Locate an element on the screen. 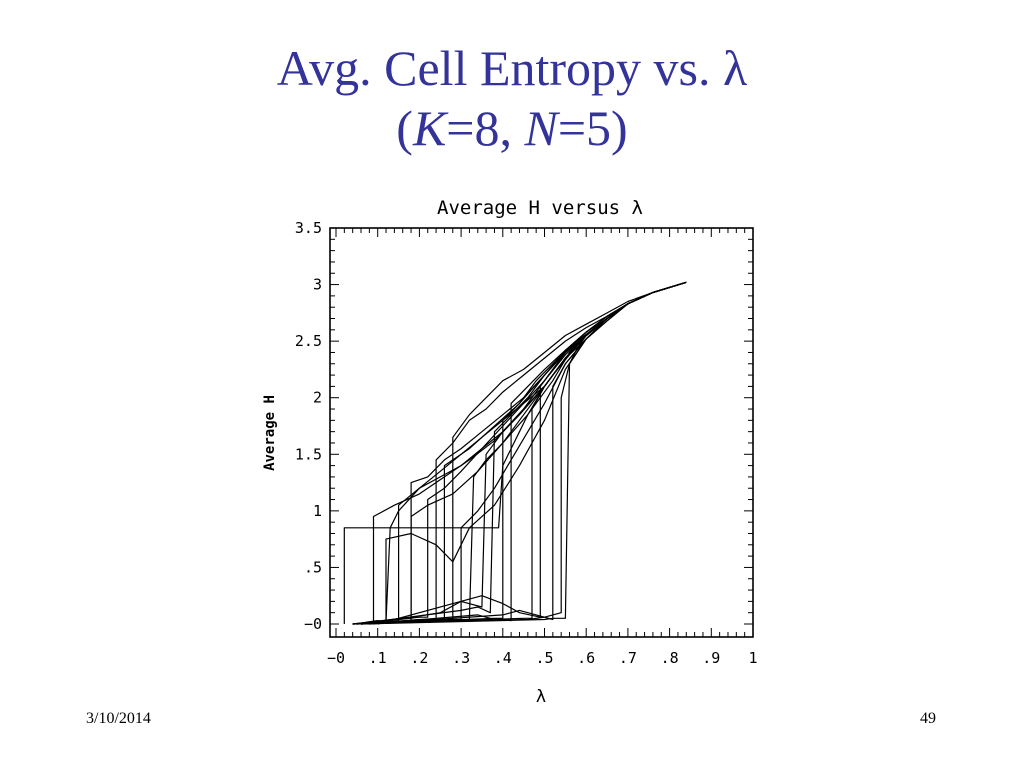  x-tick-label: .9 is located at coordinates (711, 658).